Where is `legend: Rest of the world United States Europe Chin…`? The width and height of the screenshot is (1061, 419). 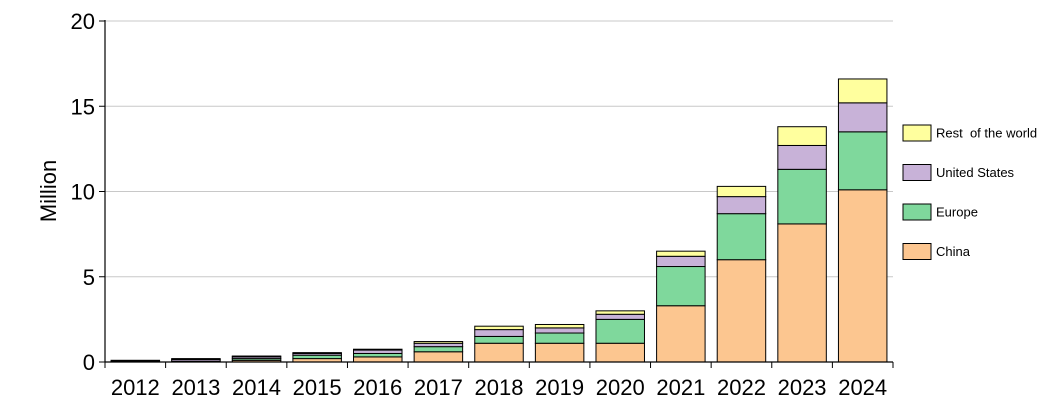
legend: Rest of the world United States Europe Chin… is located at coordinates (969, 192).